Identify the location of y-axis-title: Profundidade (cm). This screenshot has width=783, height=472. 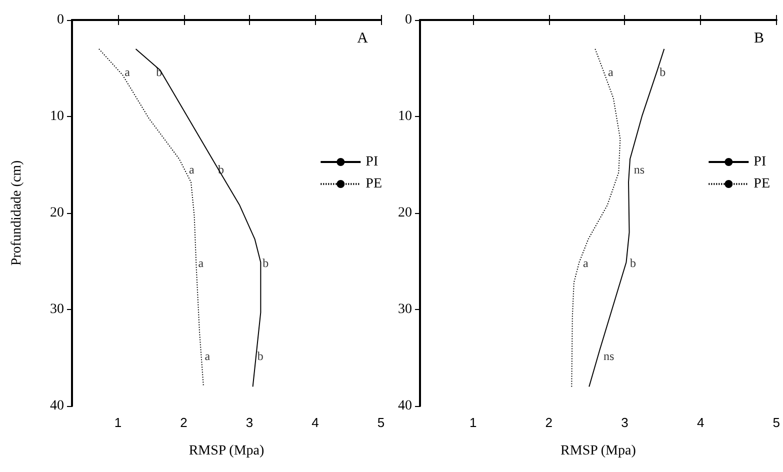
(17, 213).